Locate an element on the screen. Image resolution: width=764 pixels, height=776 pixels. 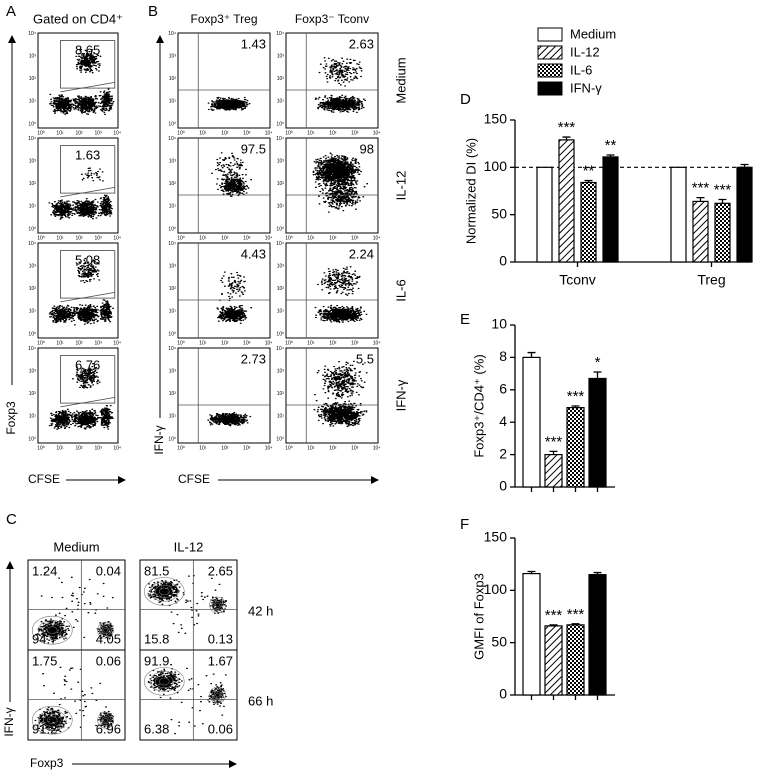
y-axis-label: IFN-γ is located at coordinates (9, 721).